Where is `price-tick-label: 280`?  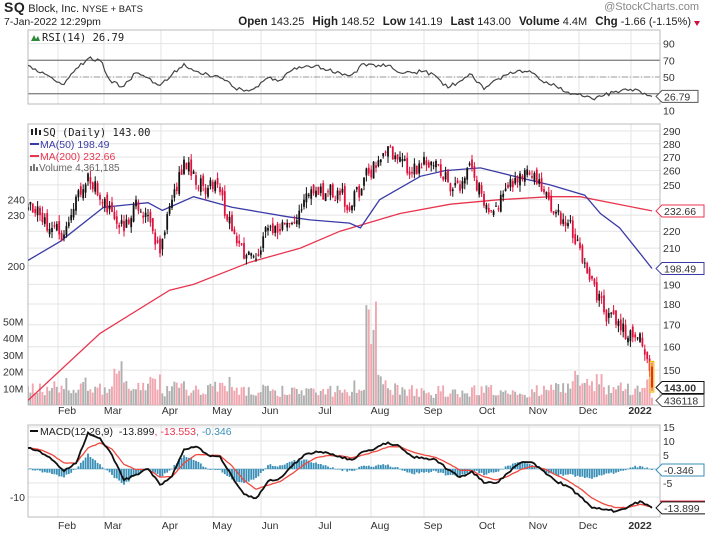 price-tick-label: 280 is located at coordinates (672, 145).